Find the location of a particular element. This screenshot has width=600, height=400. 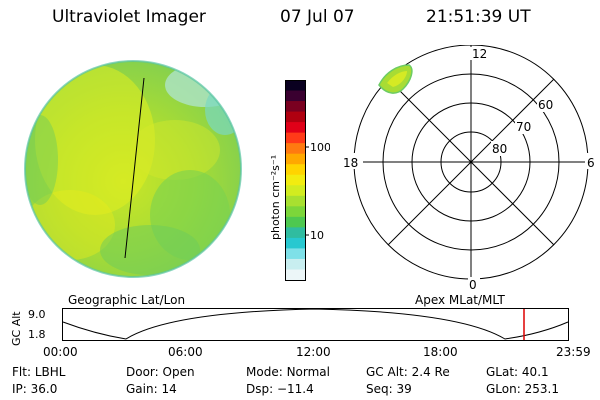

info-seq: Seq: 39 is located at coordinates (389, 389).